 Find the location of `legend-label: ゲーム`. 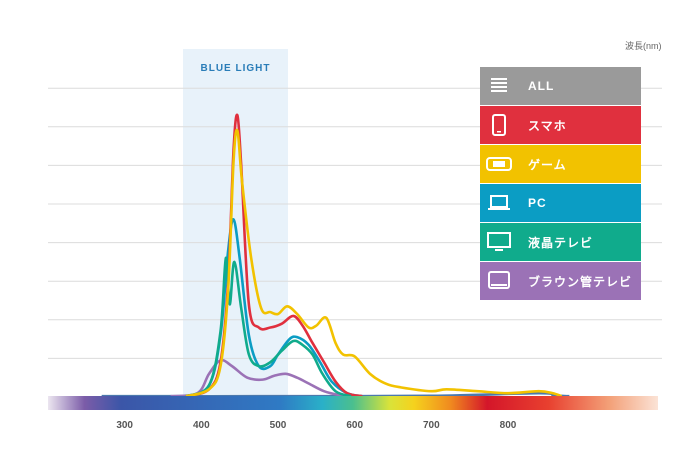

legend-label: ゲーム is located at coordinates (547, 164).